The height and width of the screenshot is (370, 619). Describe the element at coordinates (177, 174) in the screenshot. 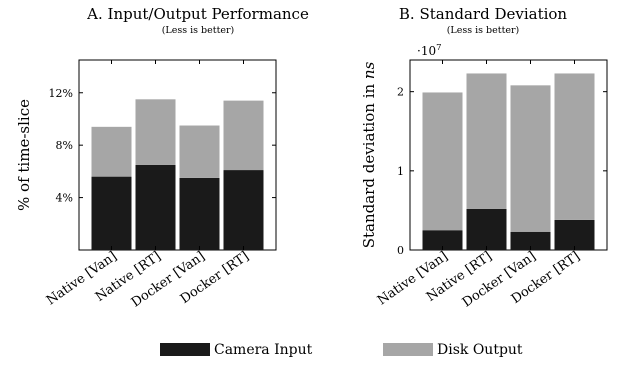

I see `chart-a-bars` at that location.